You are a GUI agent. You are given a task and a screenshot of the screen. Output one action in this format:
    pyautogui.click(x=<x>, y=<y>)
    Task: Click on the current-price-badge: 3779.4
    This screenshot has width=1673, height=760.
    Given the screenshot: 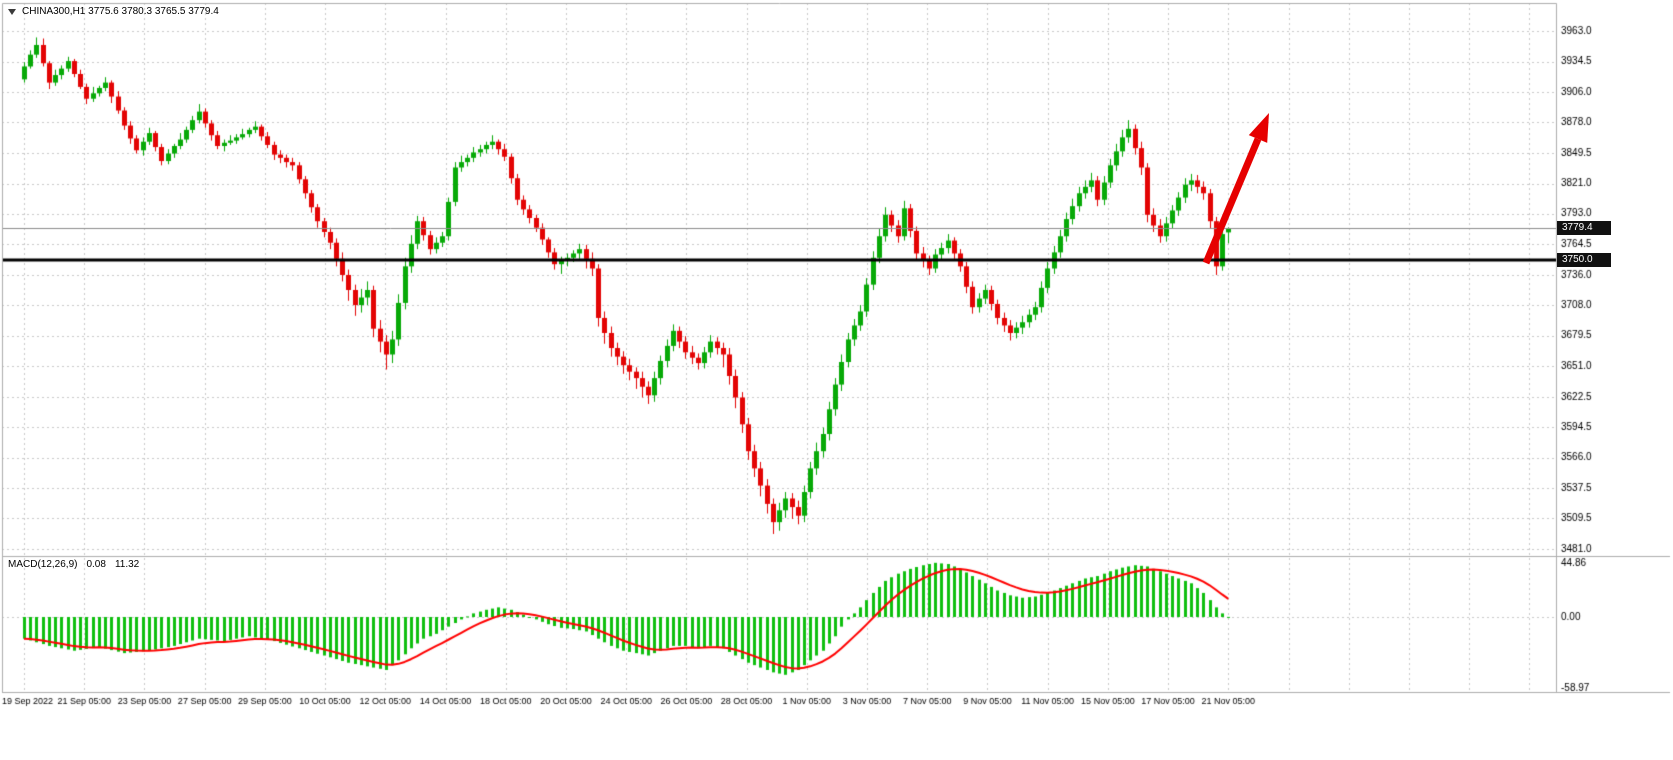 What is the action you would take?
    pyautogui.click(x=1584, y=228)
    